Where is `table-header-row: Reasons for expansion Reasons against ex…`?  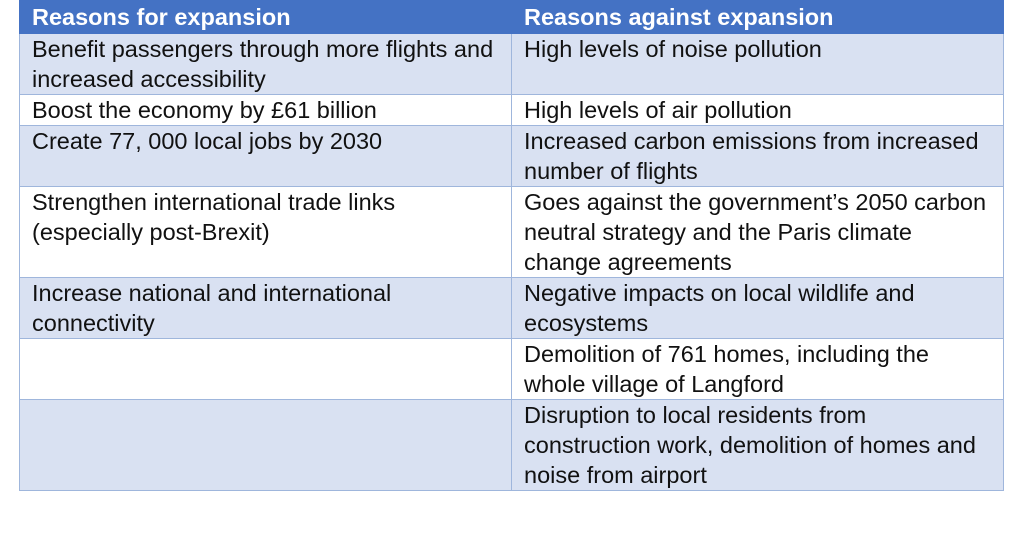 table-header-row: Reasons for expansion Reasons against ex… is located at coordinates (511, 17).